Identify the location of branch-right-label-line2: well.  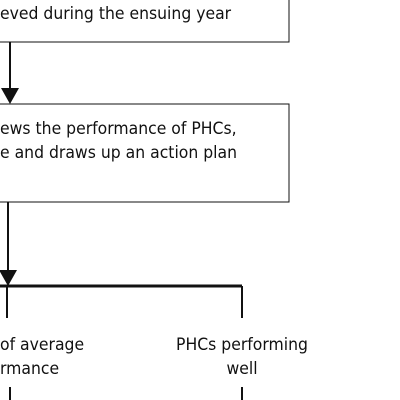
(242, 369).